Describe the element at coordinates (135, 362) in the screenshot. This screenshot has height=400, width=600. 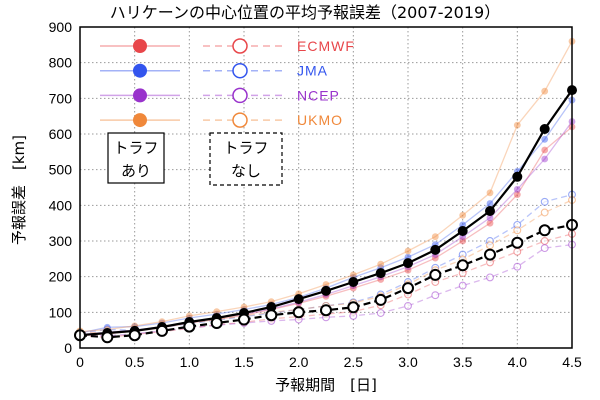
I see `x-tick-label: 0.5` at that location.